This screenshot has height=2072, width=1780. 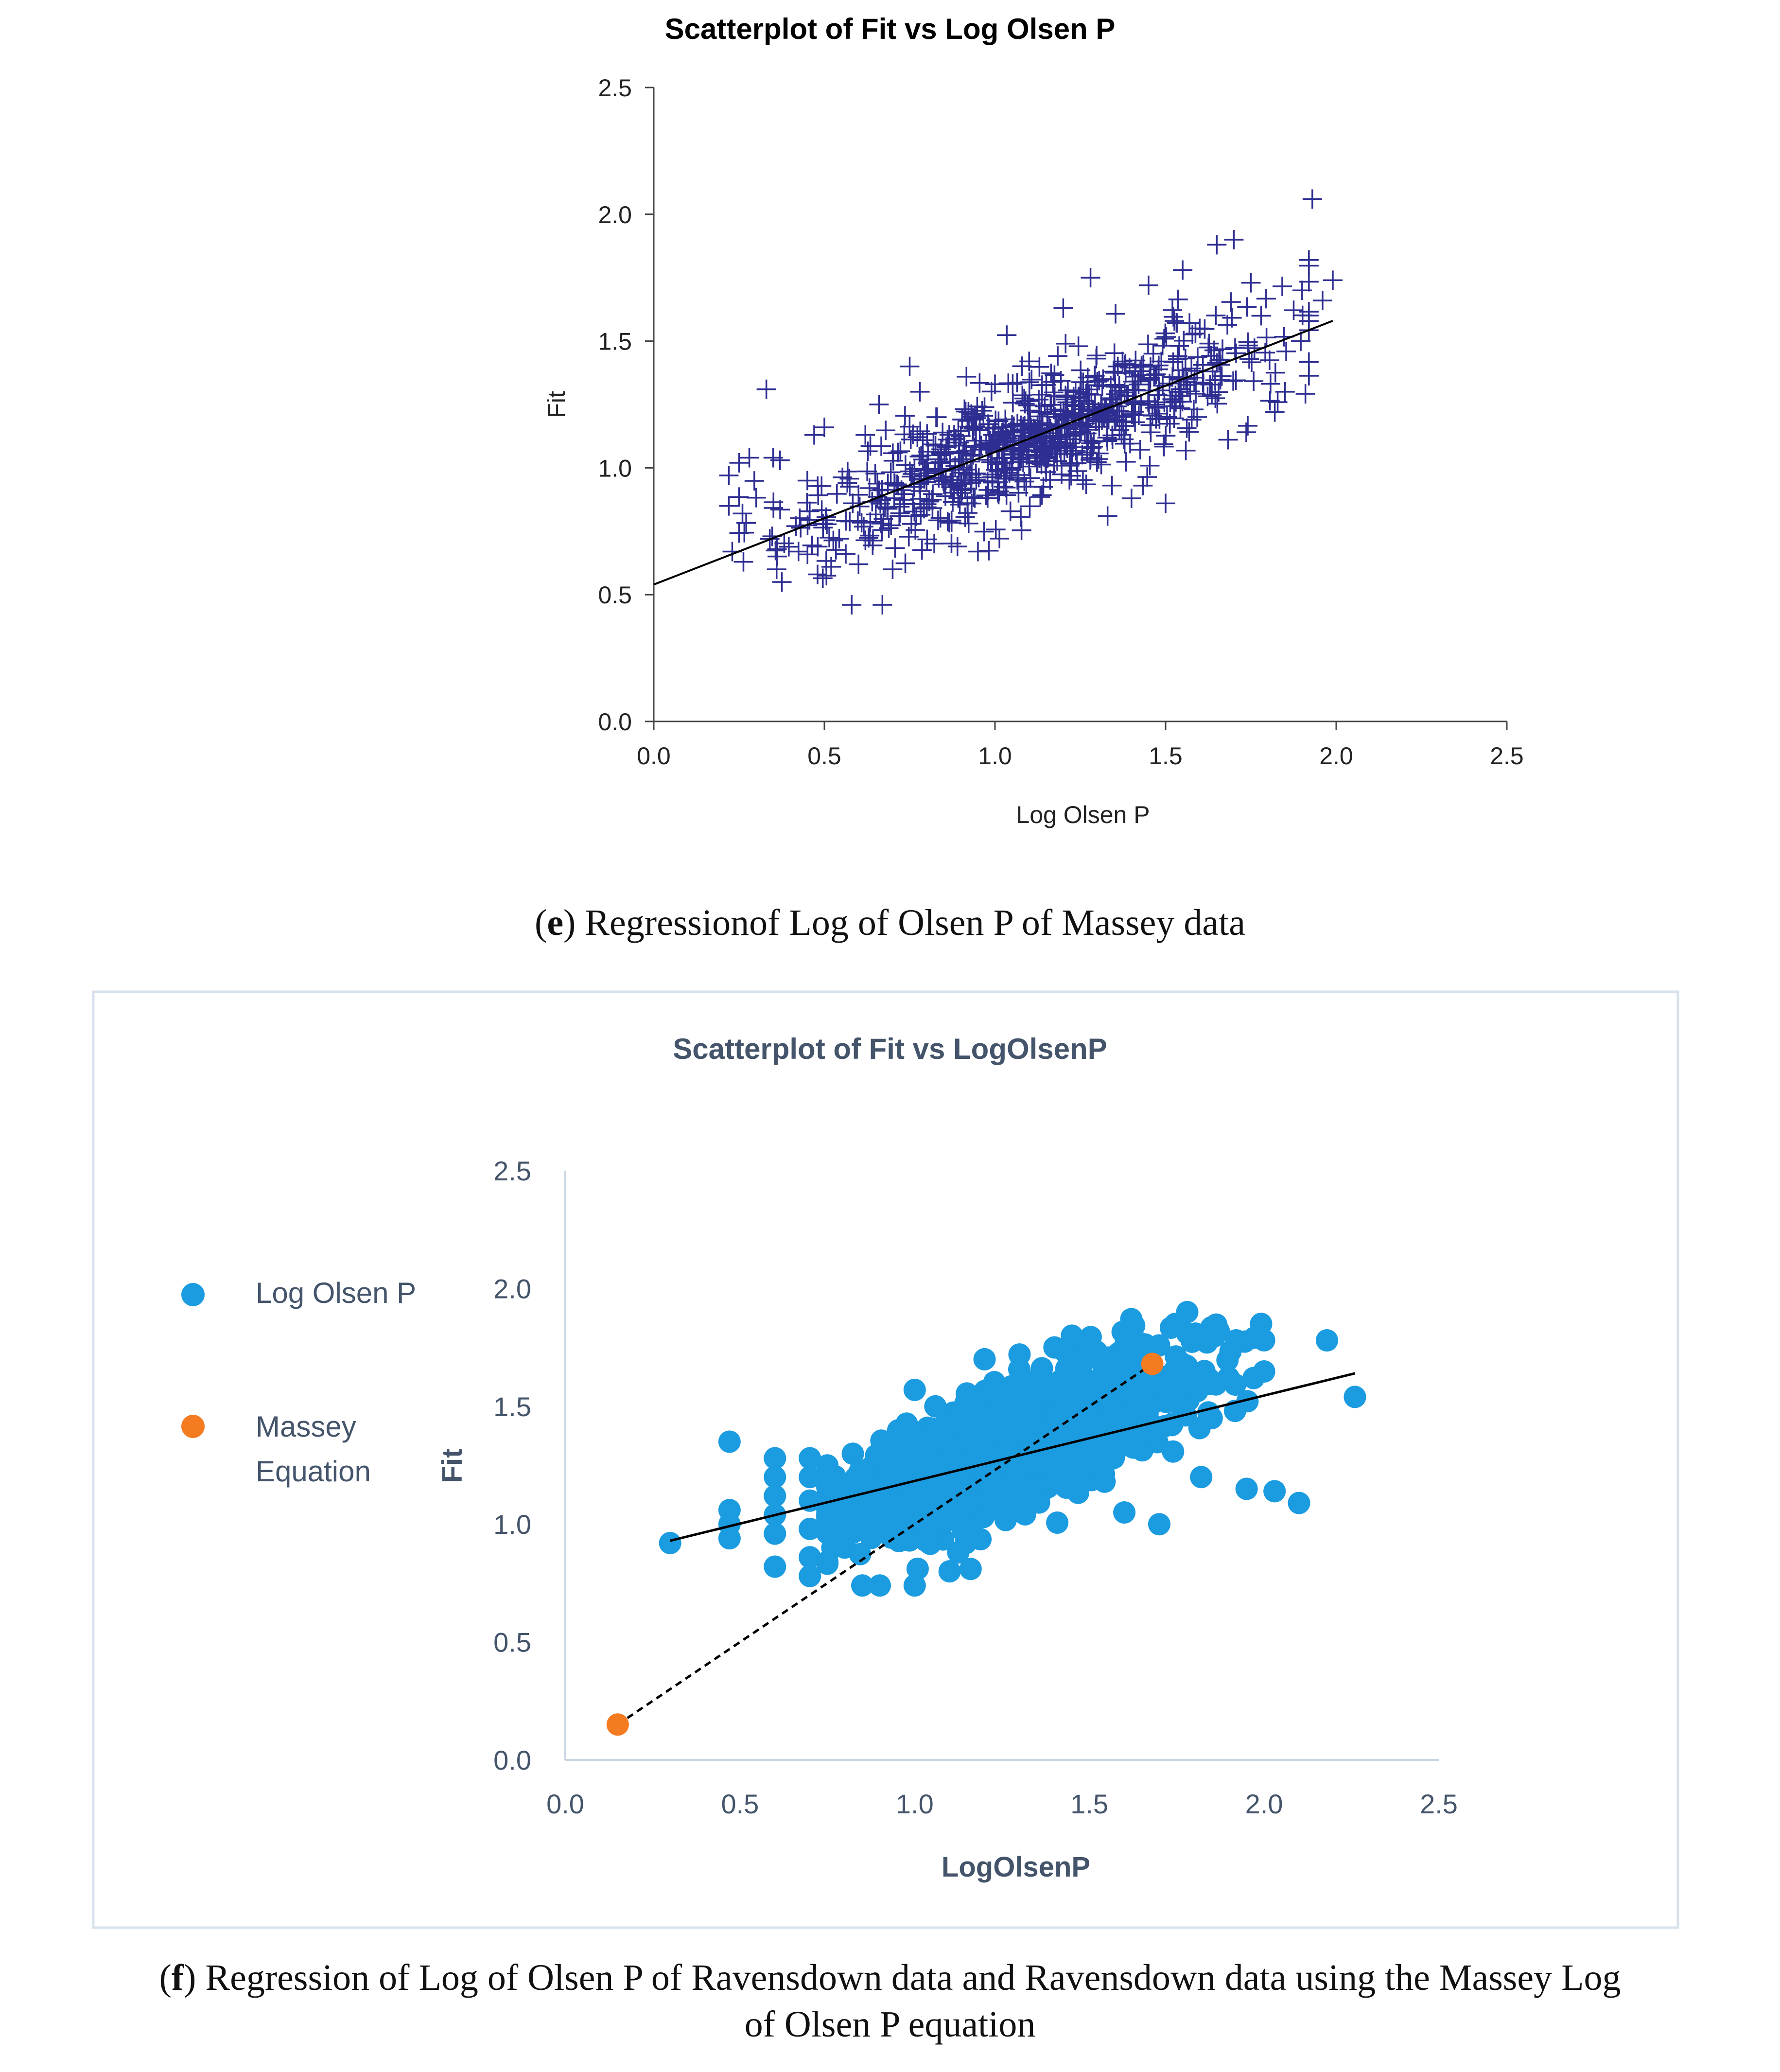 What do you see at coordinates (617, 1724) in the screenshot?
I see `chart-f-massey-point` at bounding box center [617, 1724].